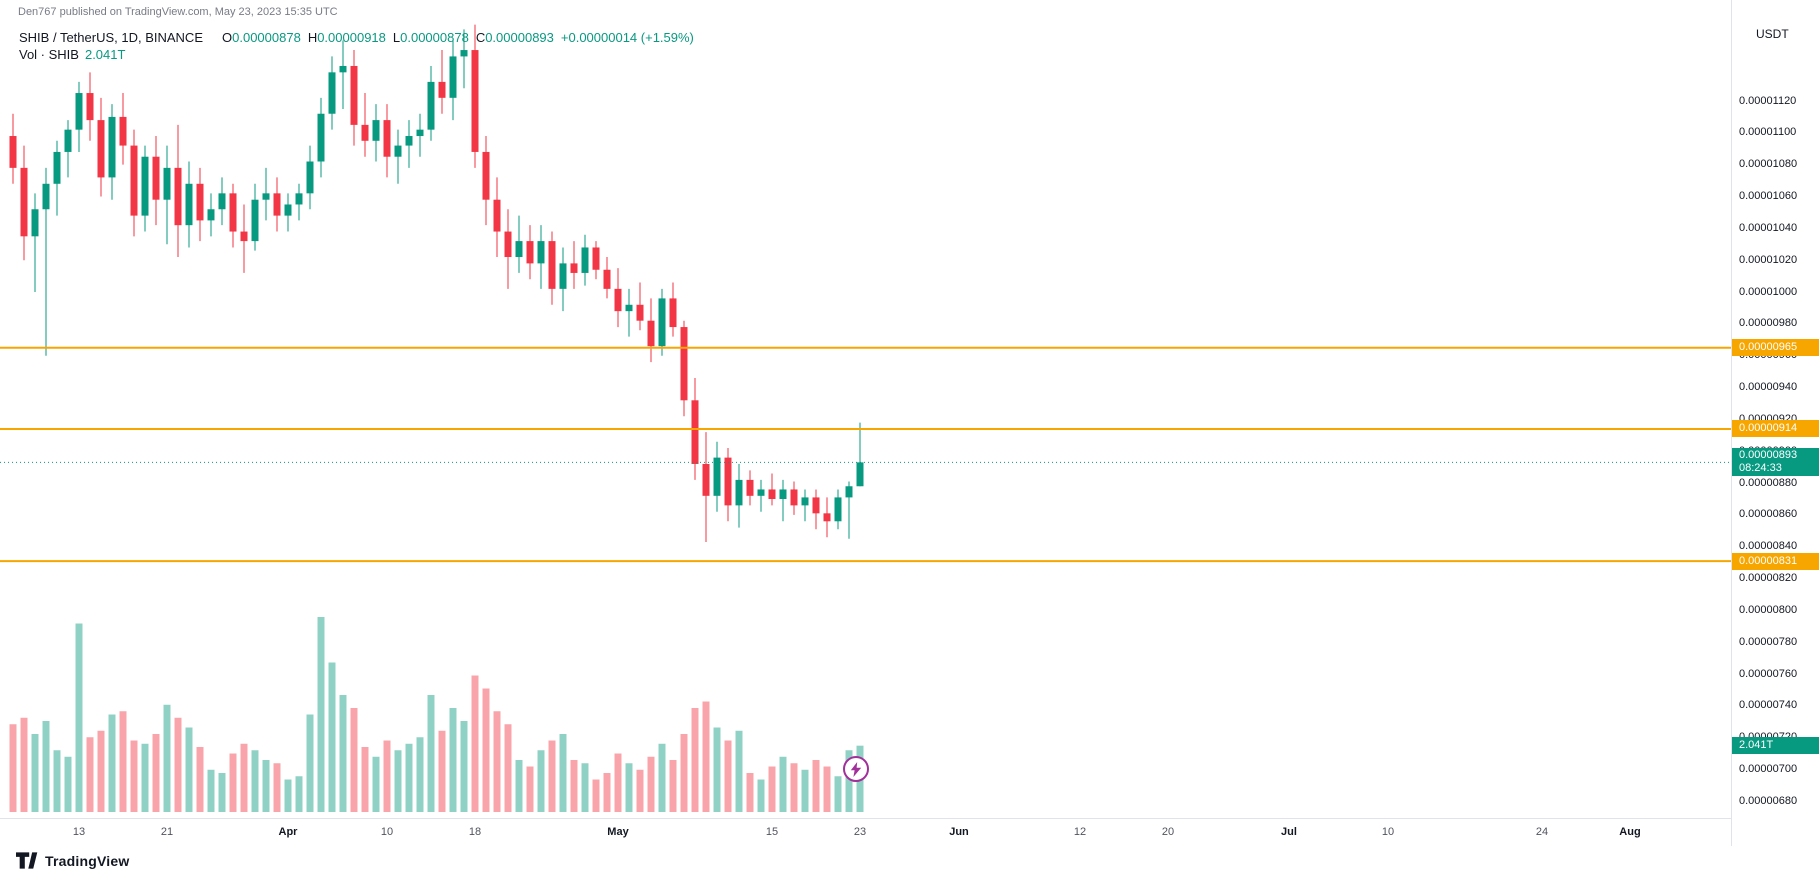 The height and width of the screenshot is (882, 1819). I want to click on tradingview-logo-icon, so click(27, 860).